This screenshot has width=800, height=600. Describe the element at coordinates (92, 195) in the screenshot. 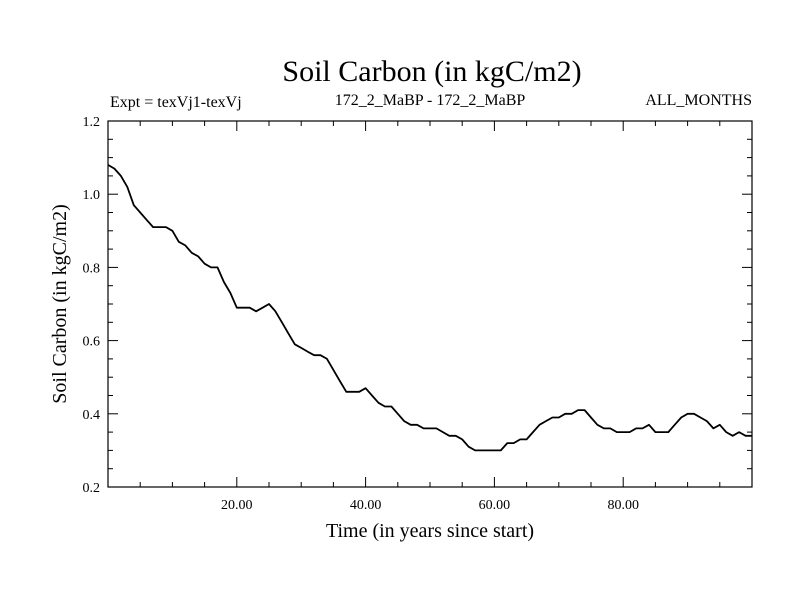

I see `y-tick-label: 1.0` at that location.